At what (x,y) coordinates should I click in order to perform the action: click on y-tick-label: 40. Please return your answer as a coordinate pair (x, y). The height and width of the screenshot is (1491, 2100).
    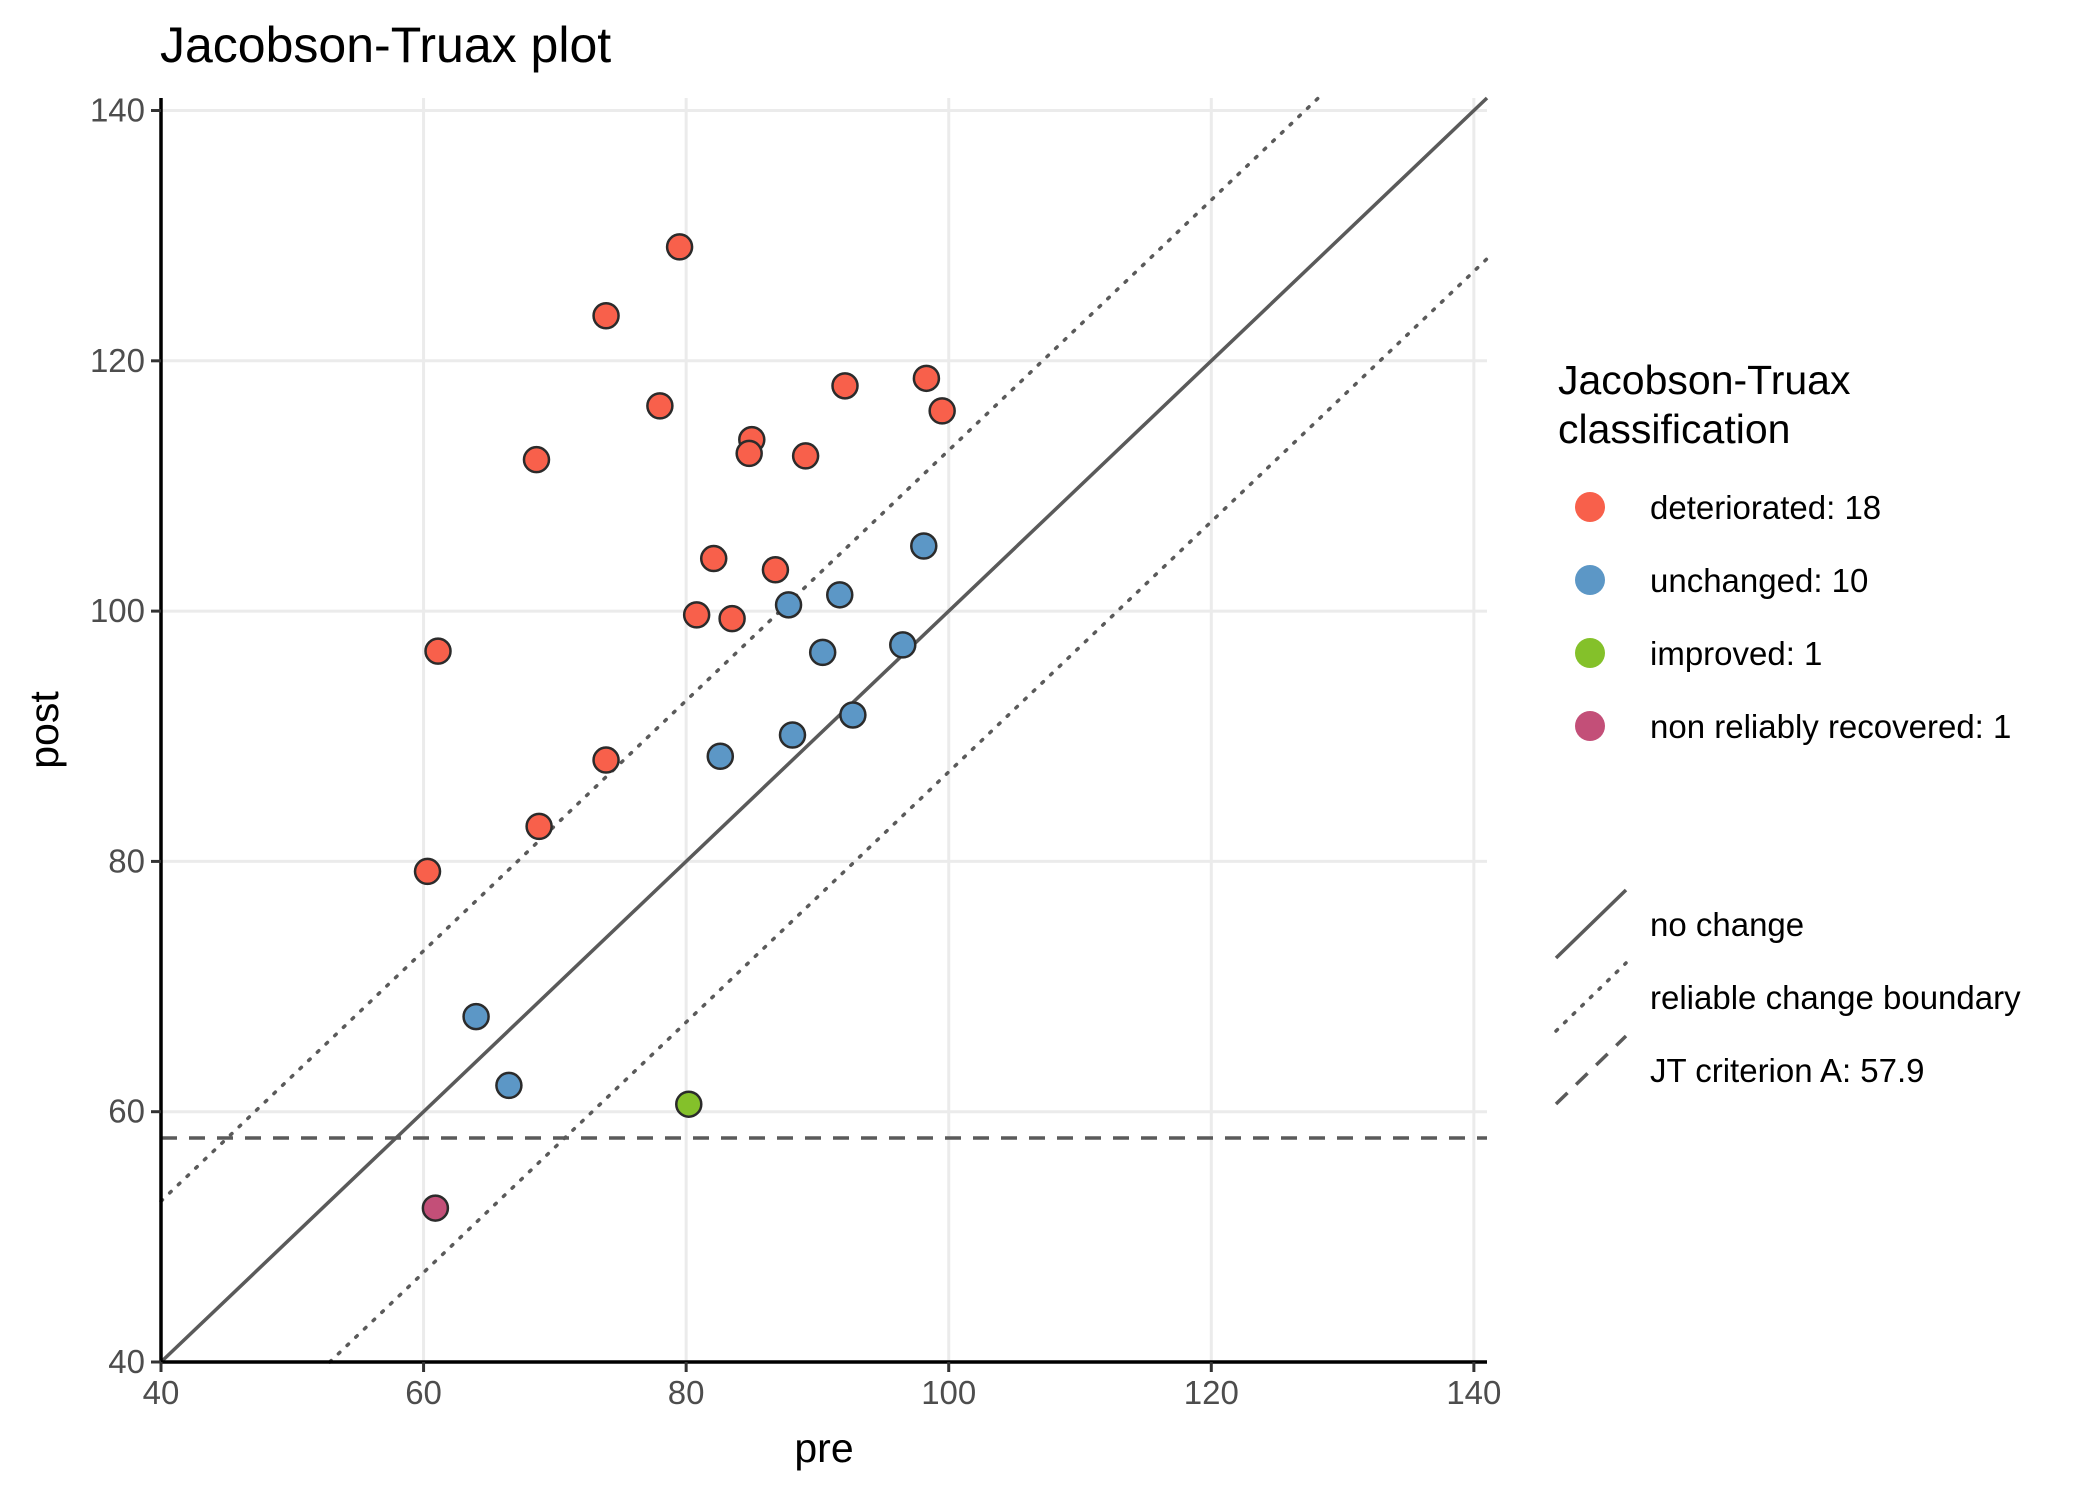
    Looking at the image, I should click on (126, 1361).